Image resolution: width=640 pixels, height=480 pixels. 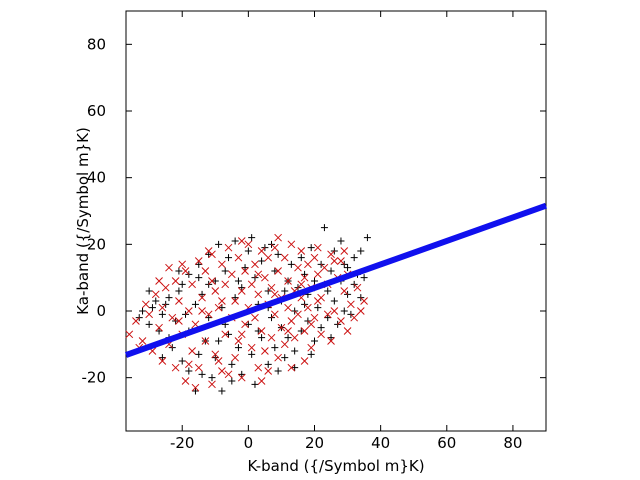 I want to click on y-tick-label: 40, so click(x=96, y=178).